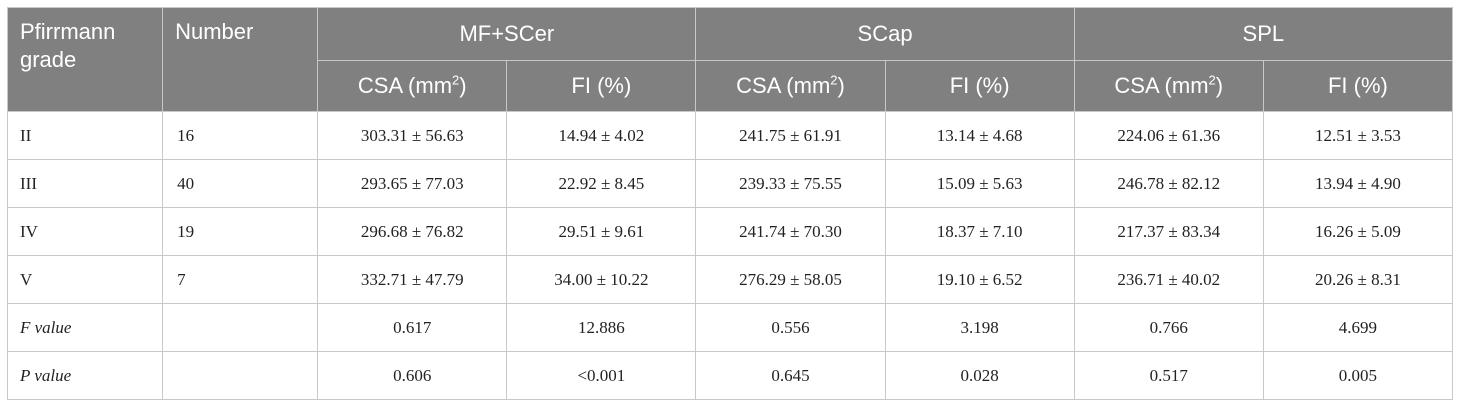 The height and width of the screenshot is (409, 1460). I want to click on value-cell: 22.92 ± 8.45, so click(601, 183).